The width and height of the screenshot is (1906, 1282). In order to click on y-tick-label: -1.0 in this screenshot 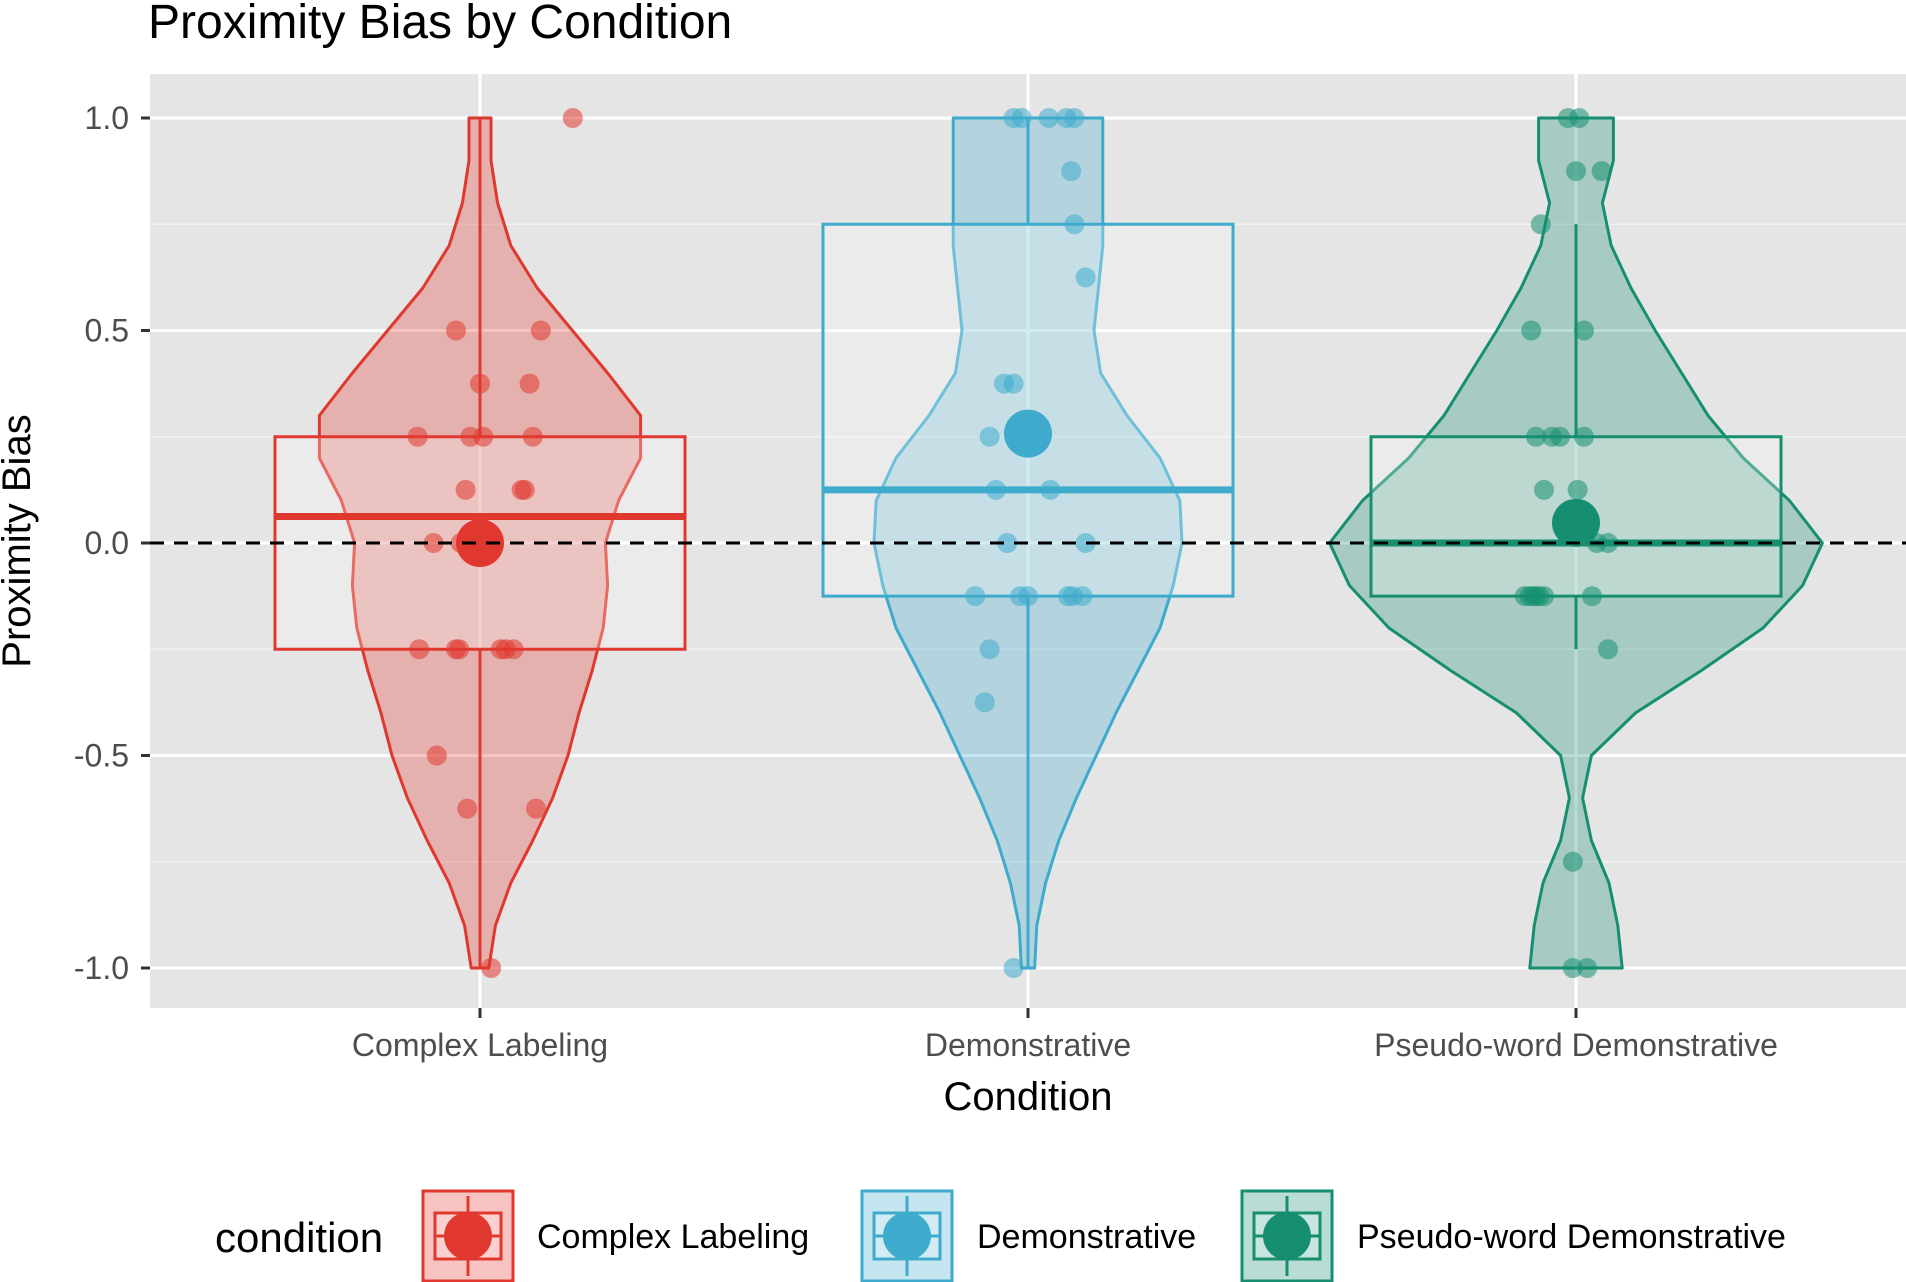, I will do `click(101, 968)`.